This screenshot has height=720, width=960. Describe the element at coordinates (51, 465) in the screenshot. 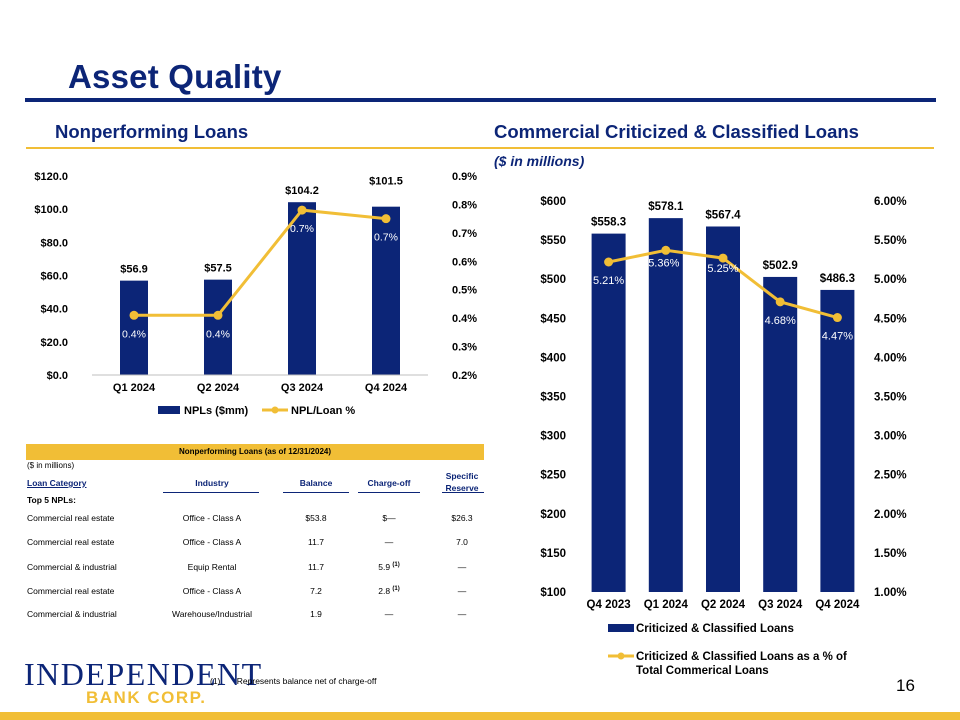

I see `npl-table-units: ($ in millions)` at that location.